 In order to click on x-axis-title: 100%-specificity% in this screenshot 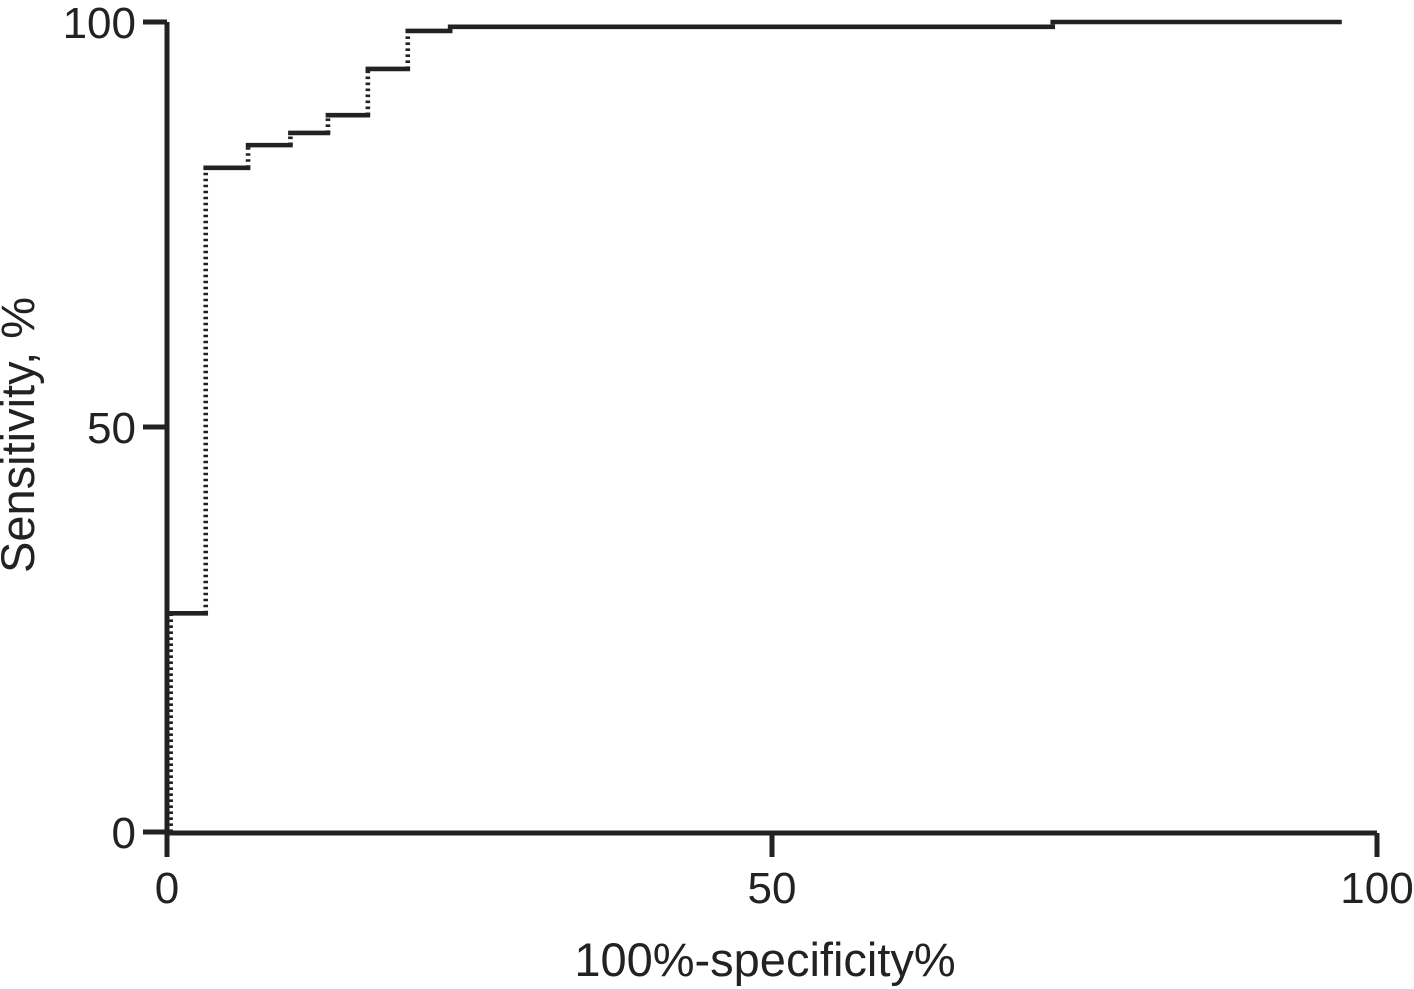, I will do `click(764, 959)`.